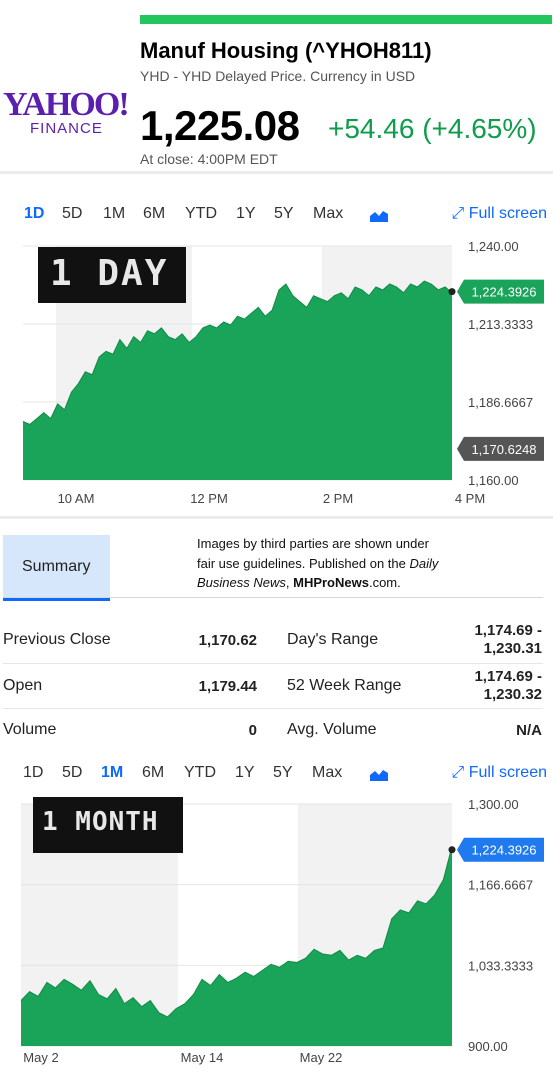 This screenshot has width=553, height=1084. What do you see at coordinates (76, 498) in the screenshot?
I see `x-tick-label: 10 AM` at bounding box center [76, 498].